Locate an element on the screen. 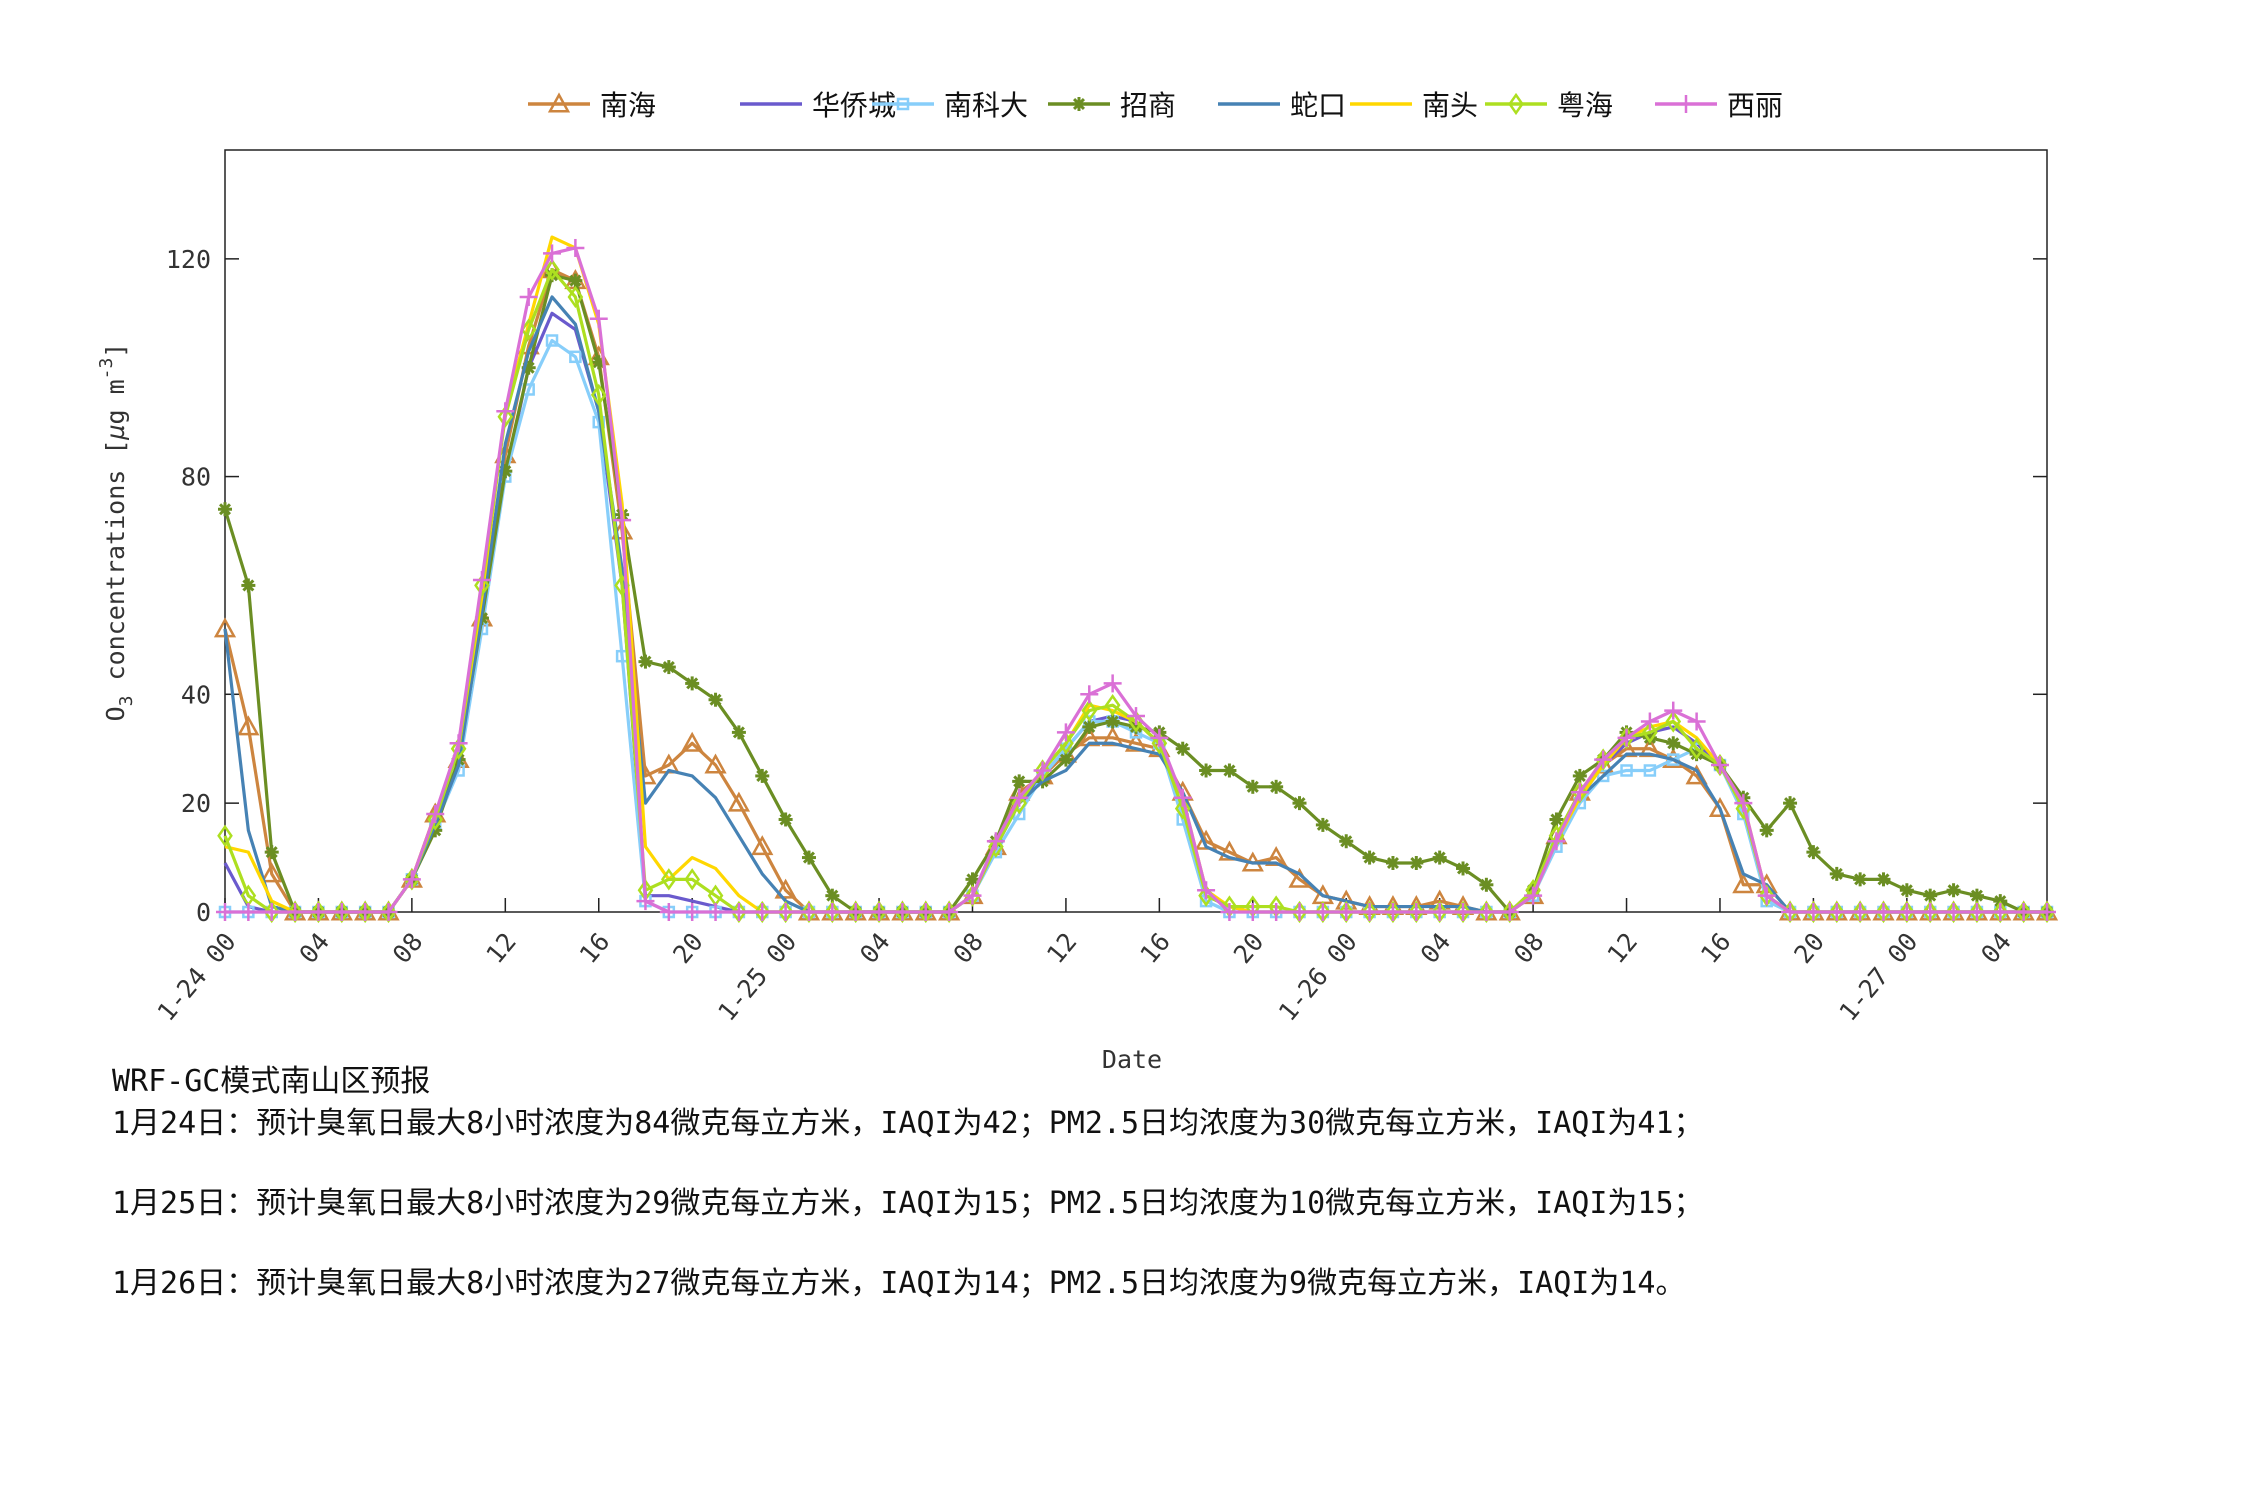  chart-legend: 南海 华侨城 南科大 招商 蛇口 南头 粤海 西丽 is located at coordinates (1155, 105).